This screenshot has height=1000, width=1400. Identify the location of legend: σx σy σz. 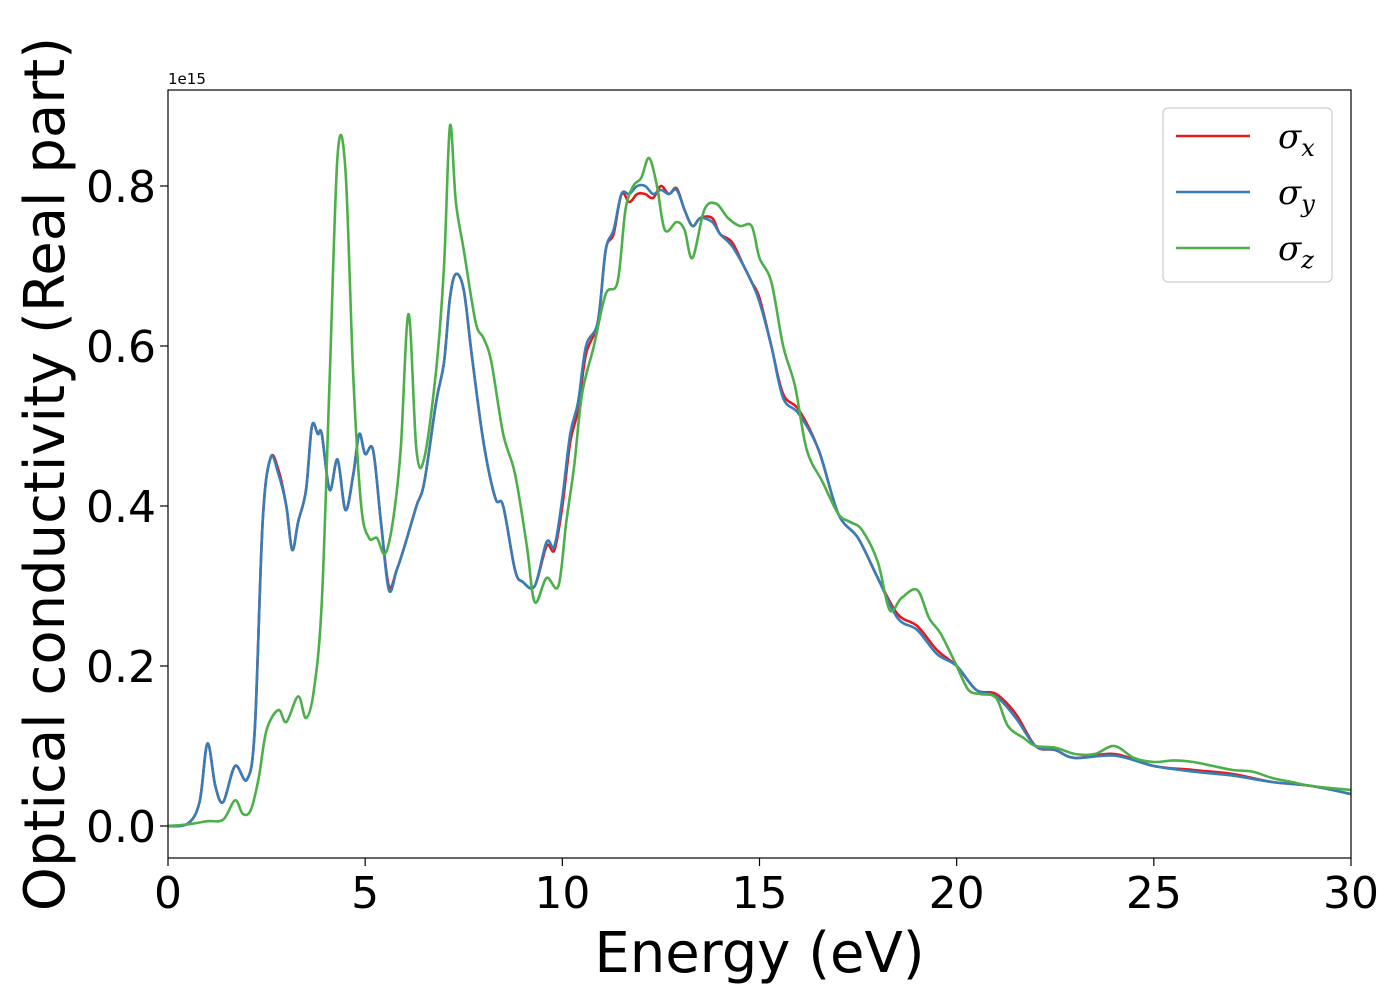
(1247, 195).